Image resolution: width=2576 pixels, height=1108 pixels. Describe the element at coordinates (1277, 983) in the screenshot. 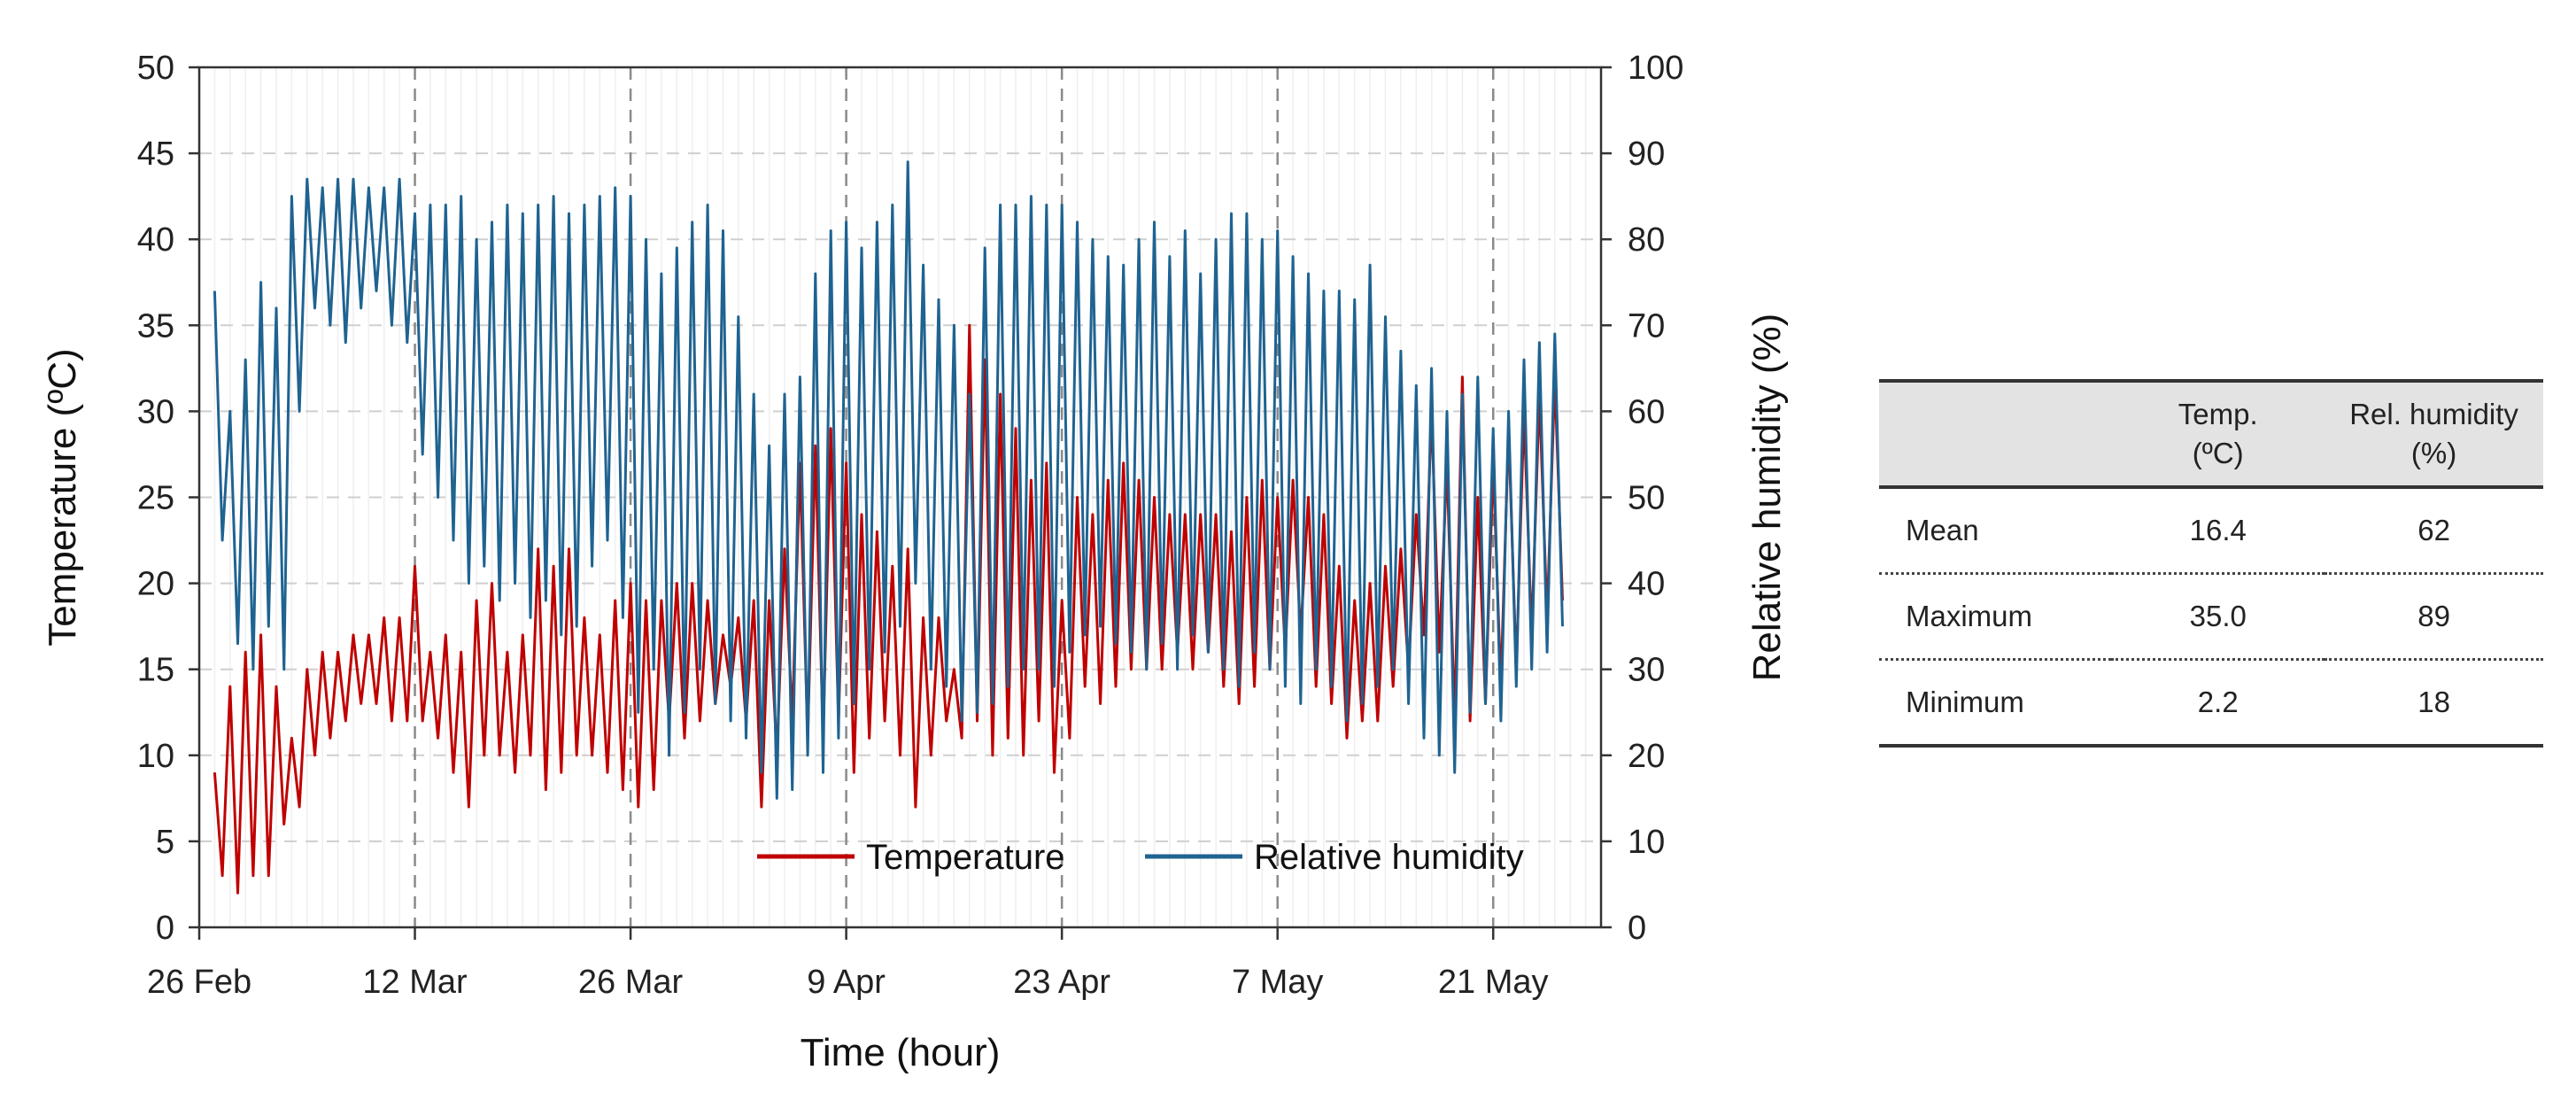

I see `x-tick-label: 7 May` at that location.